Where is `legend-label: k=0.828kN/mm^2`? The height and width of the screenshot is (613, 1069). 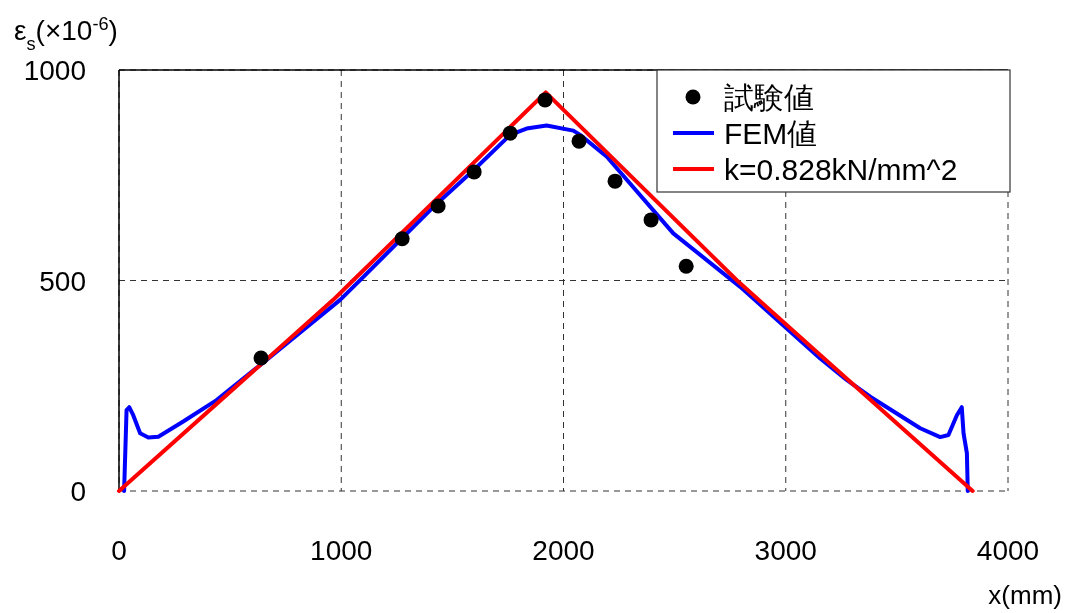
legend-label: k=0.828kN/mm^2 is located at coordinates (841, 169).